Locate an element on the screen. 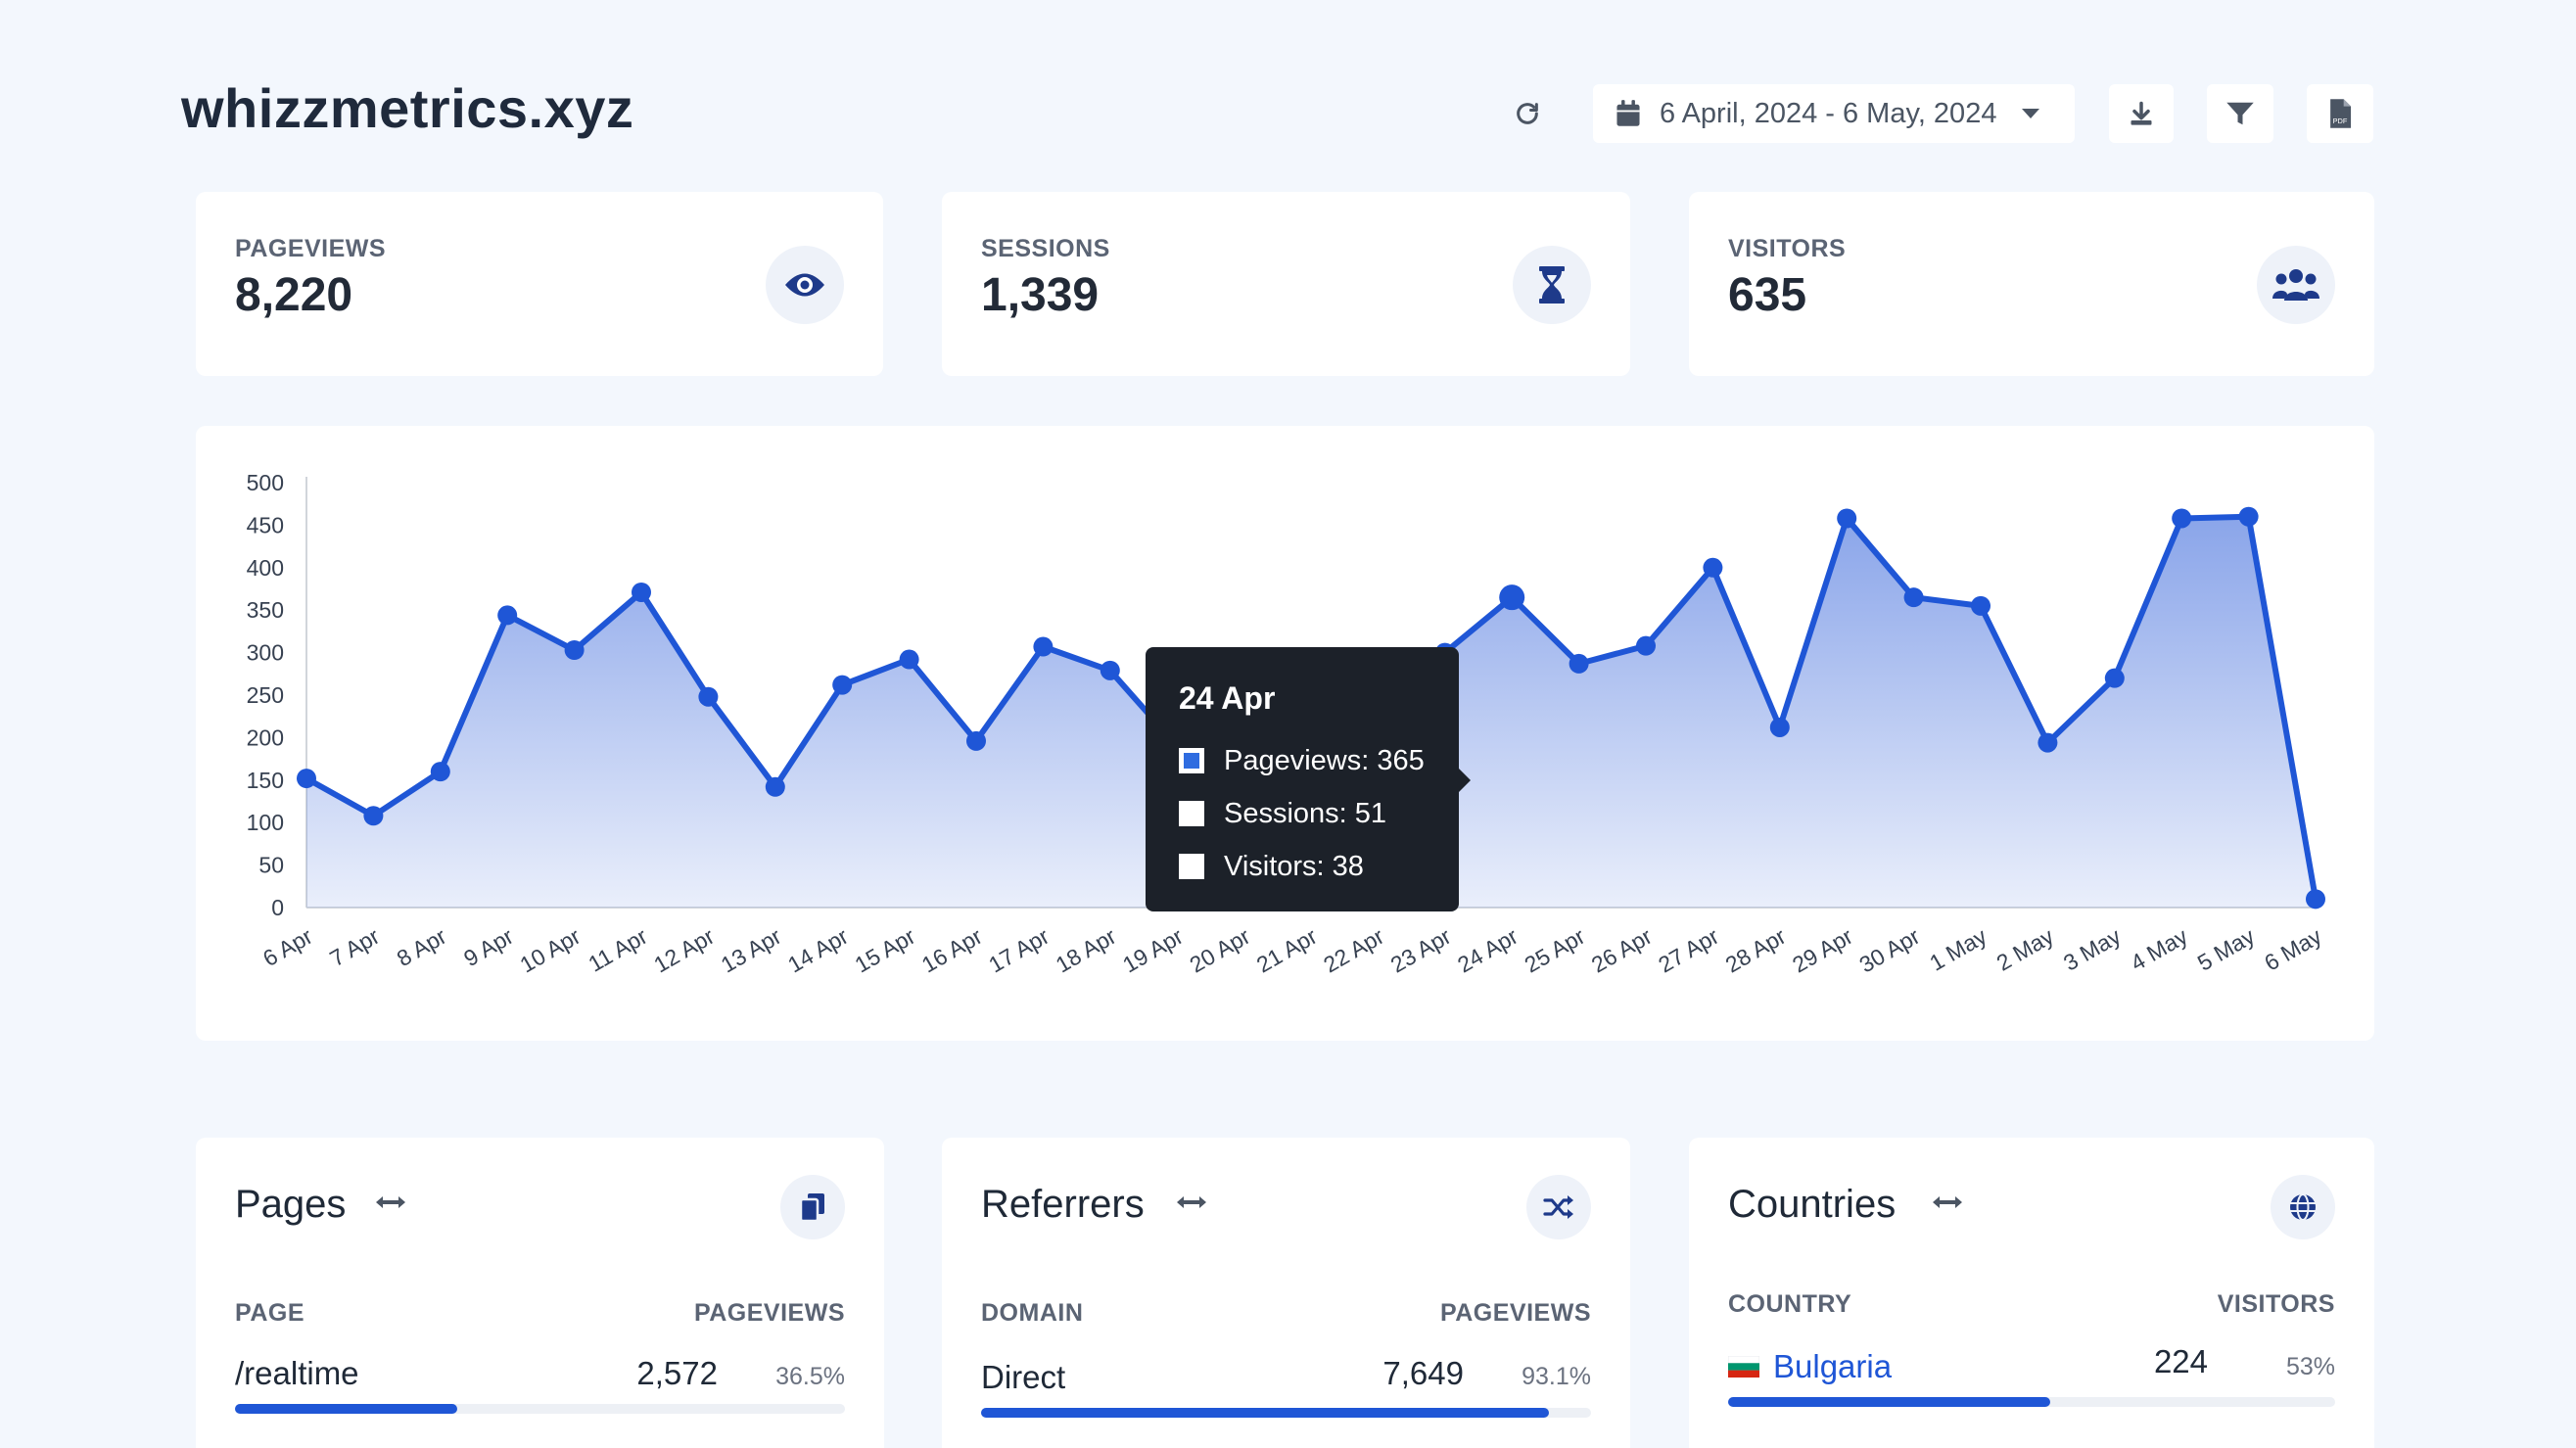 The width and height of the screenshot is (2576, 1448). refresh-button is located at coordinates (1527, 113).